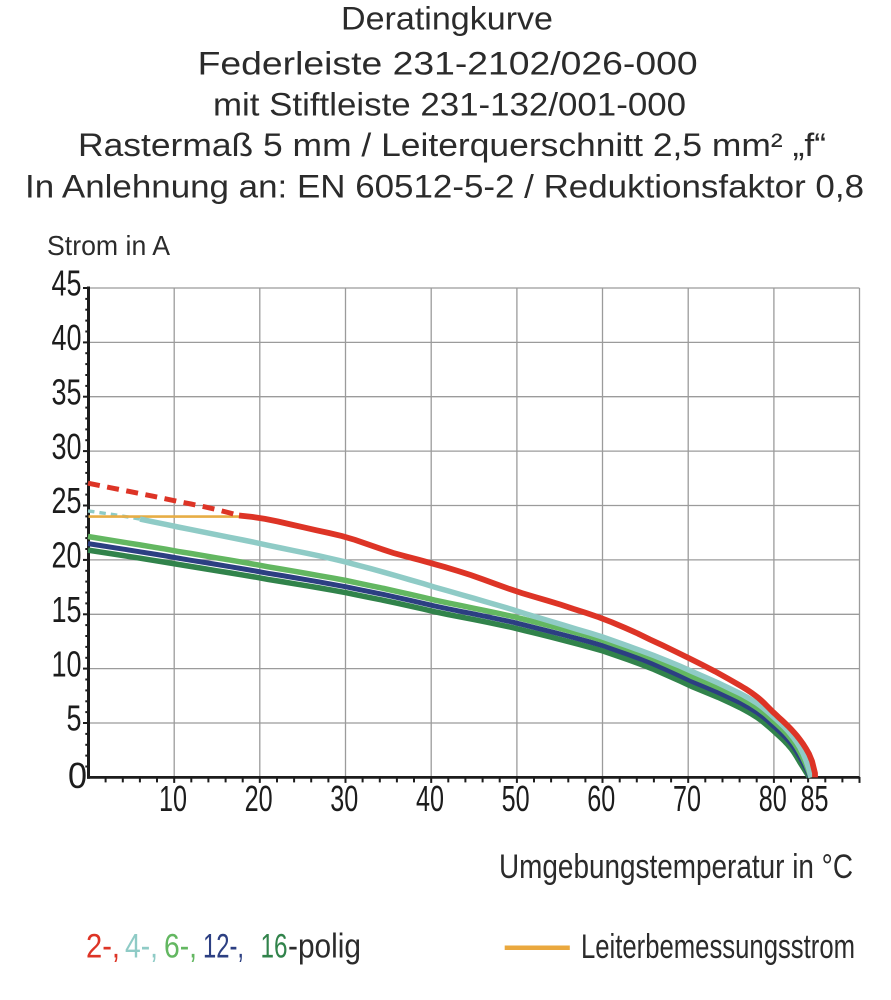 This screenshot has height=1000, width=891. I want to click on svg-text: 50, so click(516, 798).